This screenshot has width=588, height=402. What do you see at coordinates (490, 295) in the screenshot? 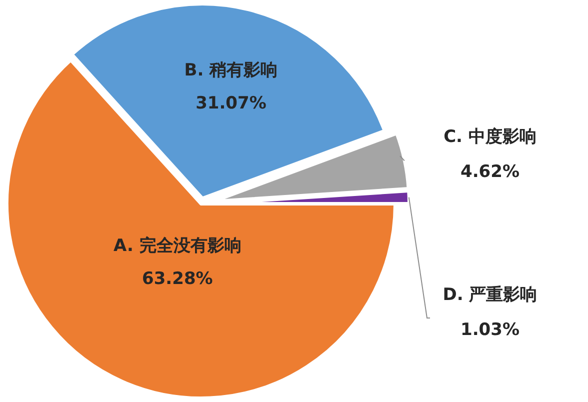
I see `slice-label: D. 严重影响` at bounding box center [490, 295].